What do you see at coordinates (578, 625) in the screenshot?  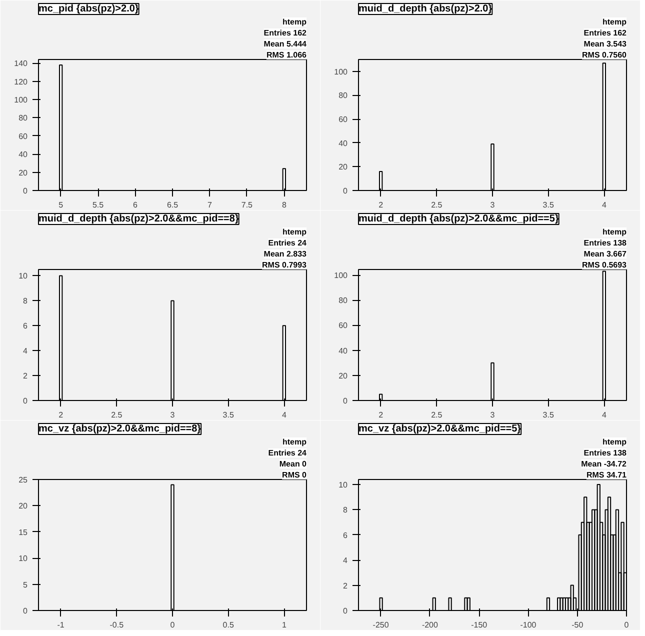 I see `x-tick-label: -50` at bounding box center [578, 625].